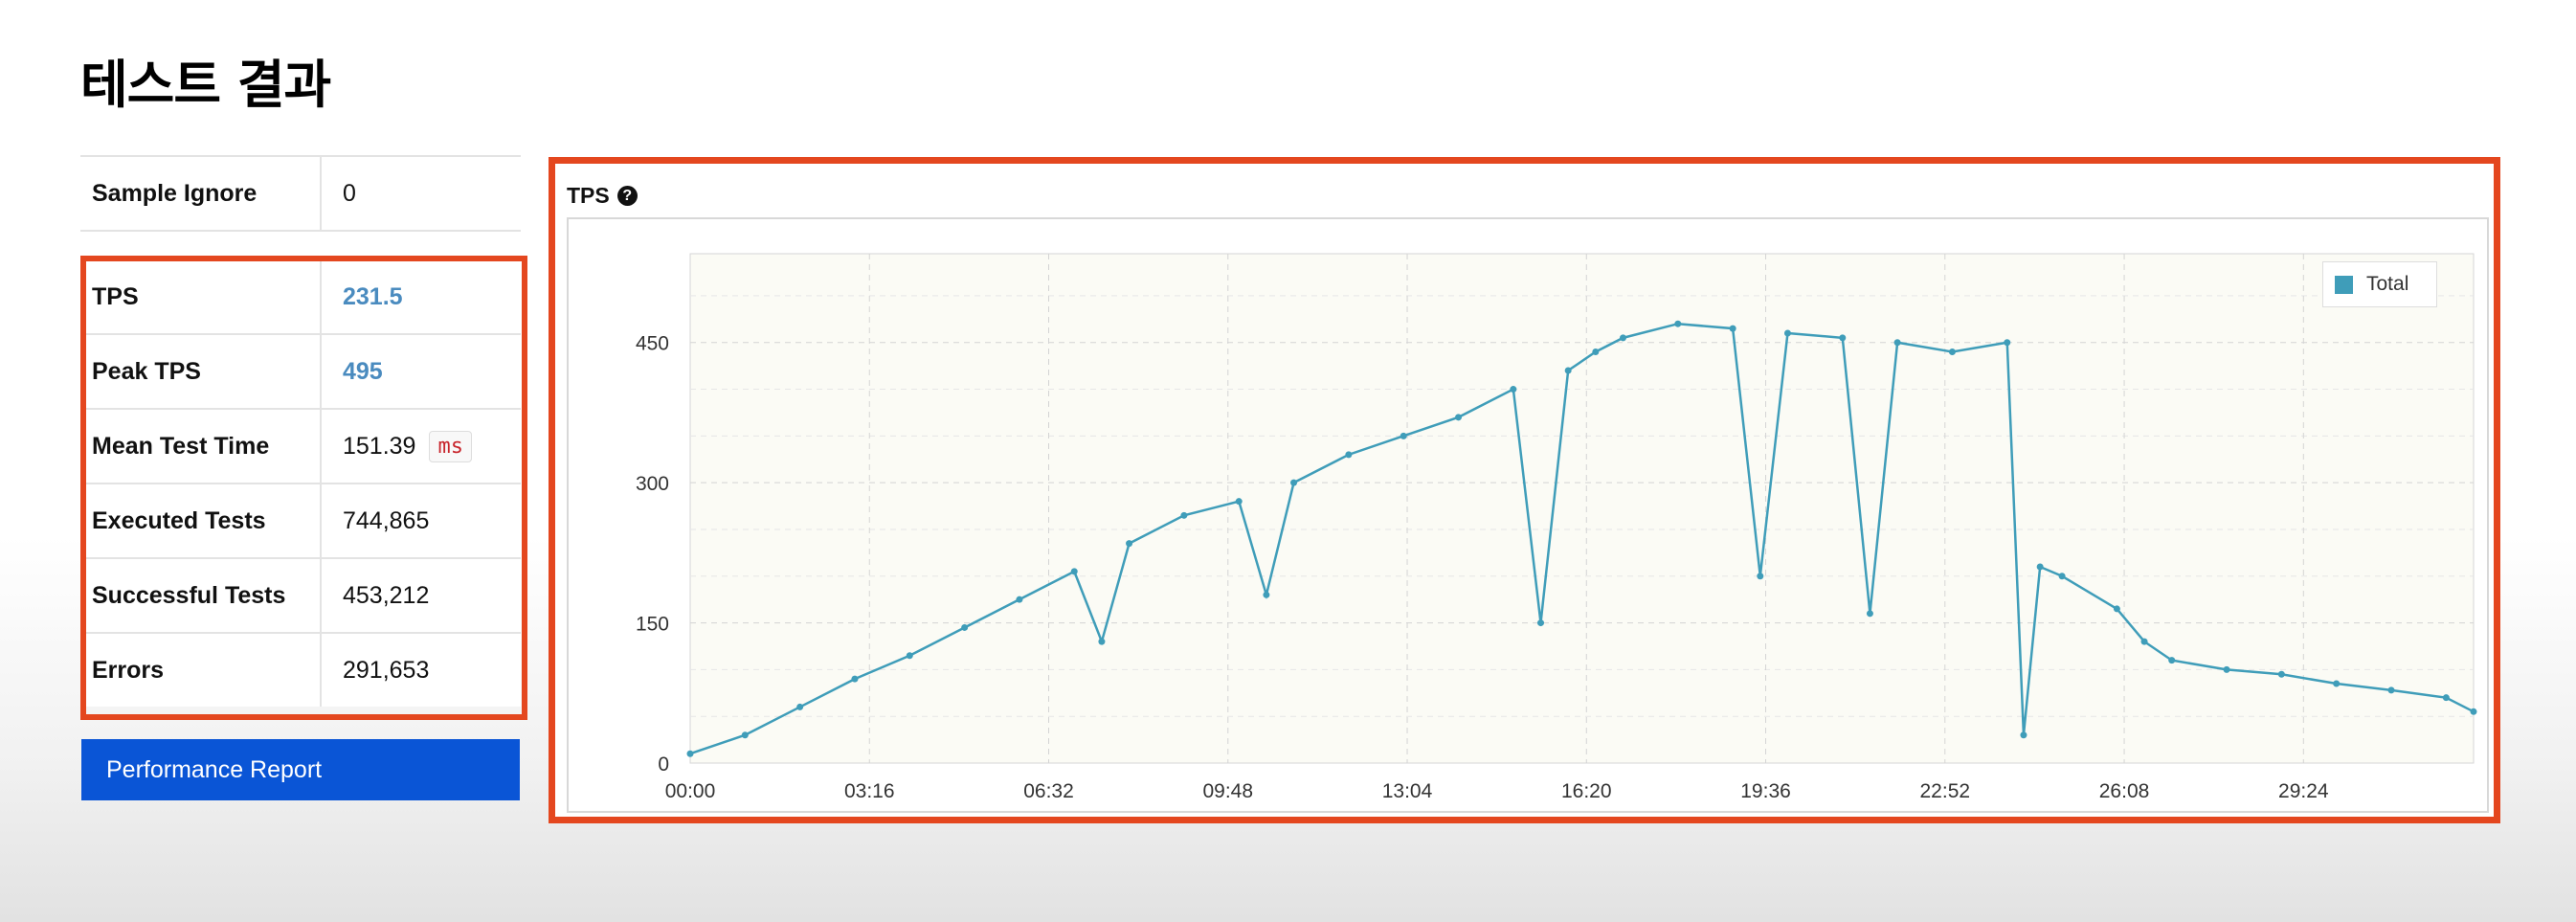 Image resolution: width=2576 pixels, height=922 pixels. I want to click on chart-legend: Total, so click(2380, 284).